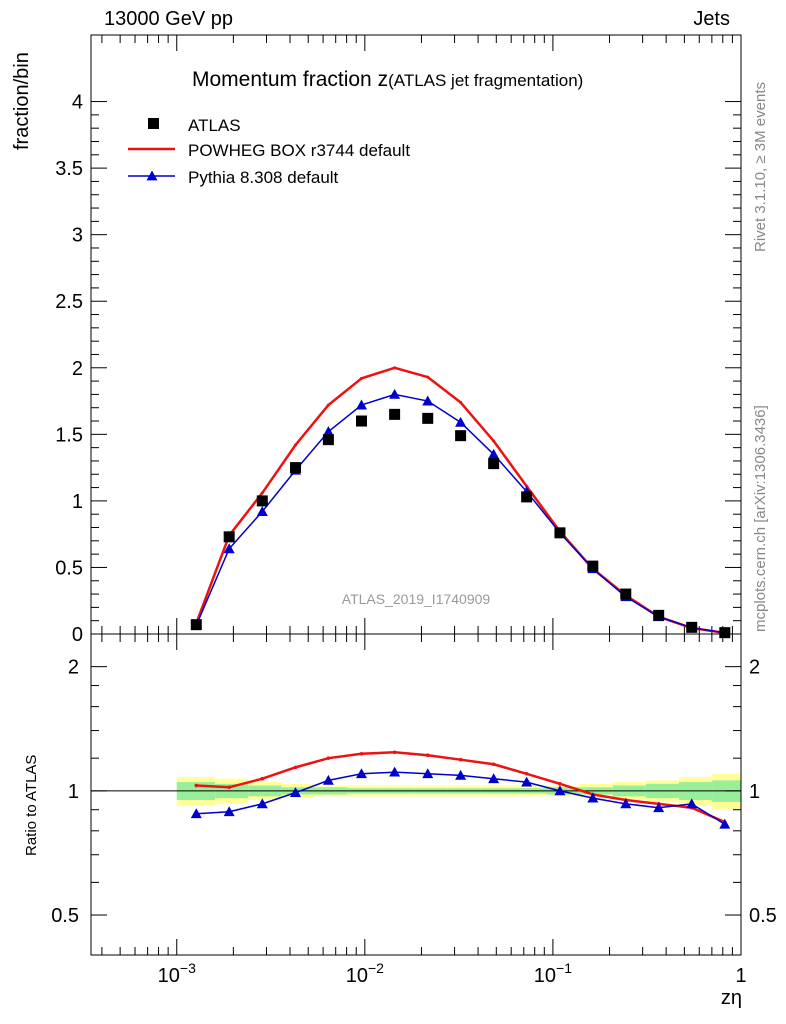 This screenshot has height=1024, width=786. I want to click on legend-pythia-label: Pythia 8.308 default, so click(263, 177).